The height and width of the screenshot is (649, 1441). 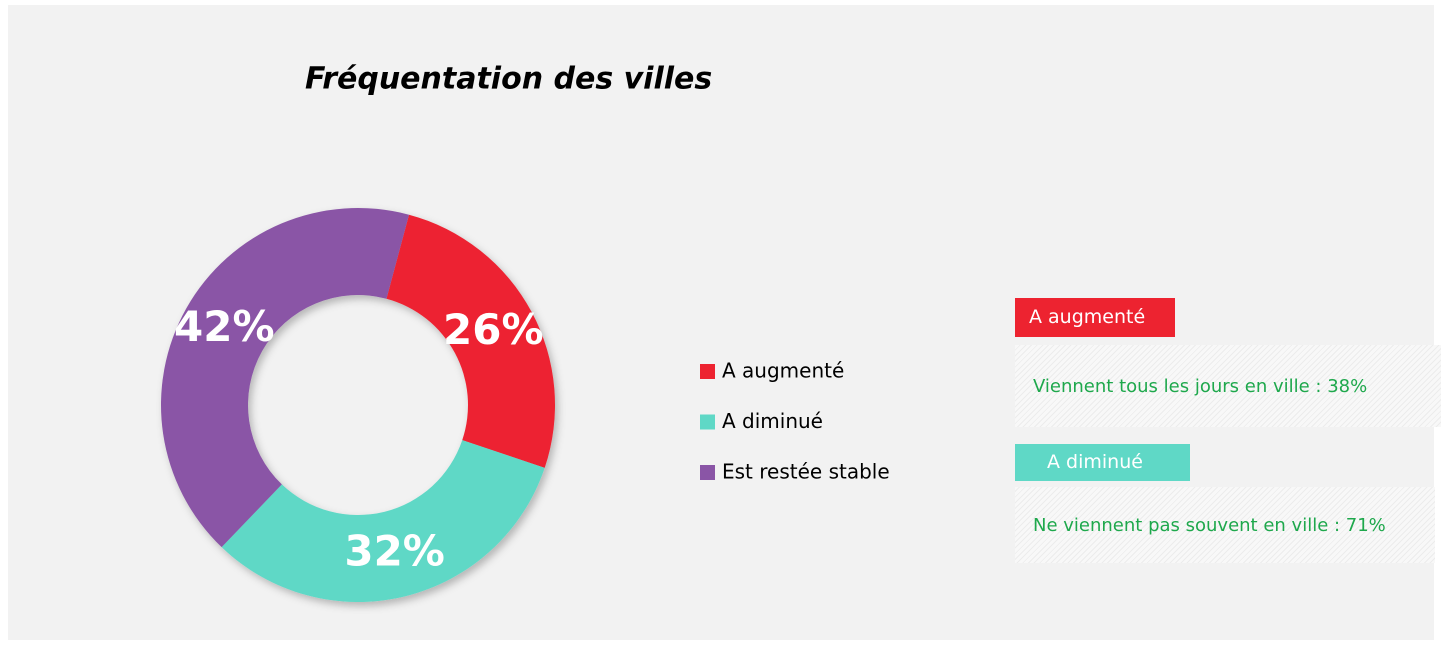 What do you see at coordinates (493, 329) in the screenshot?
I see `data-label: 26%` at bounding box center [493, 329].